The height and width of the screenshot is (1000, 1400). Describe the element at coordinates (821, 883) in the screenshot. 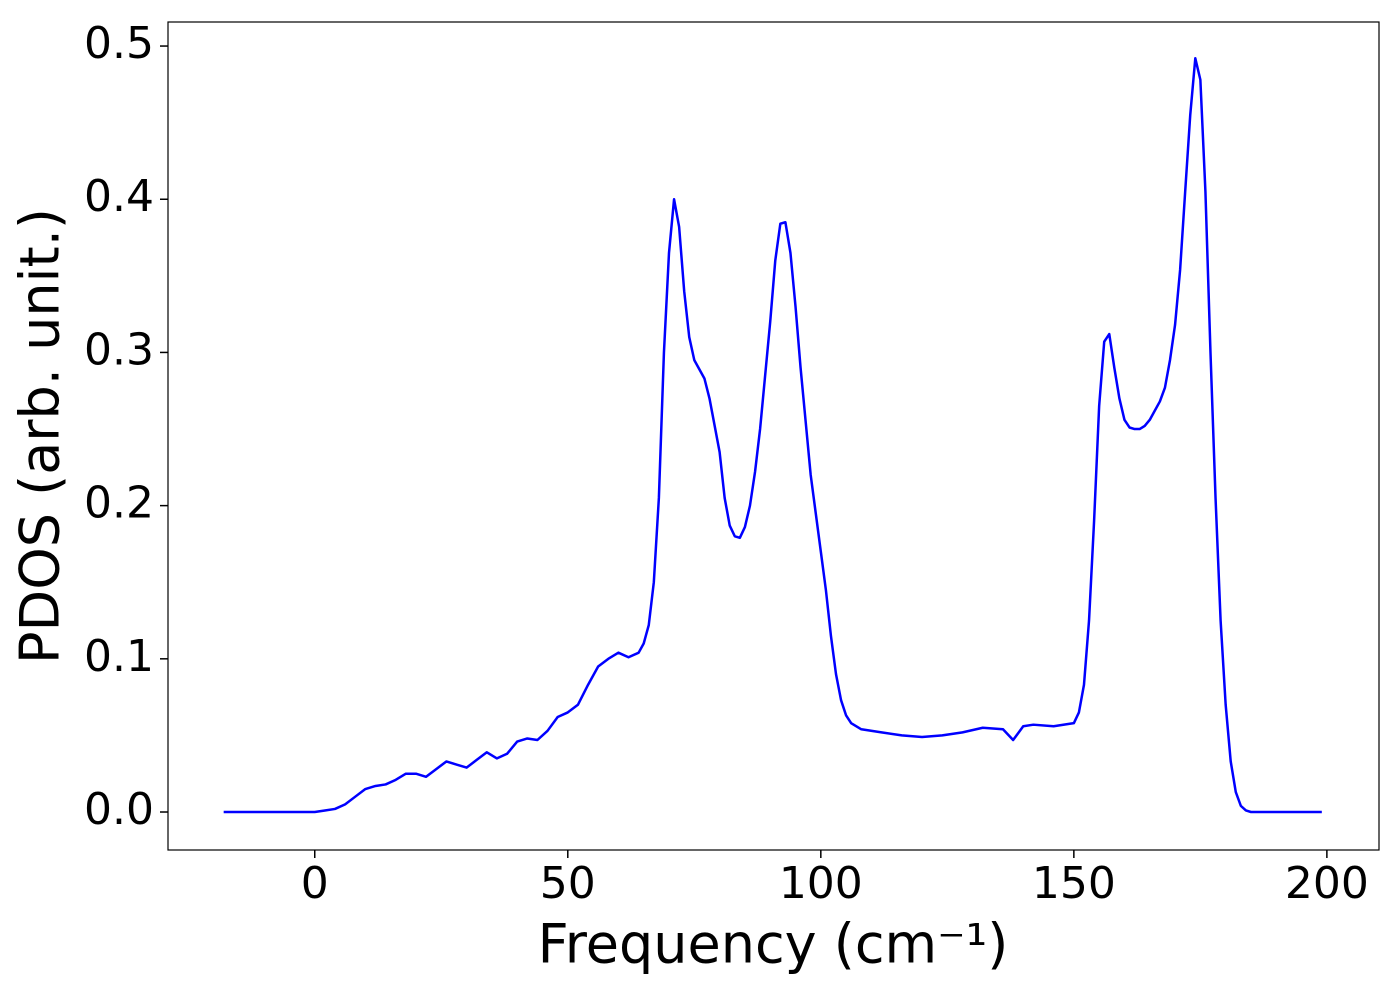

I see `x-tick-label: 100` at that location.